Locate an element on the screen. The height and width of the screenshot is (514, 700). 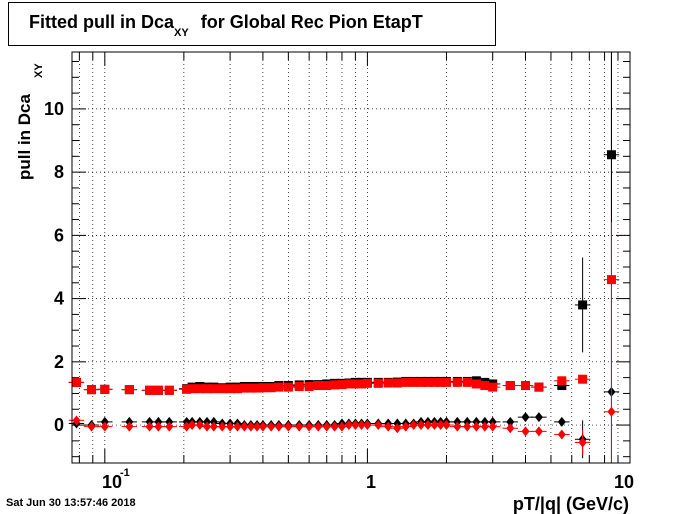
title-rest: for Global Rec Pion EtapT is located at coordinates (311, 22).